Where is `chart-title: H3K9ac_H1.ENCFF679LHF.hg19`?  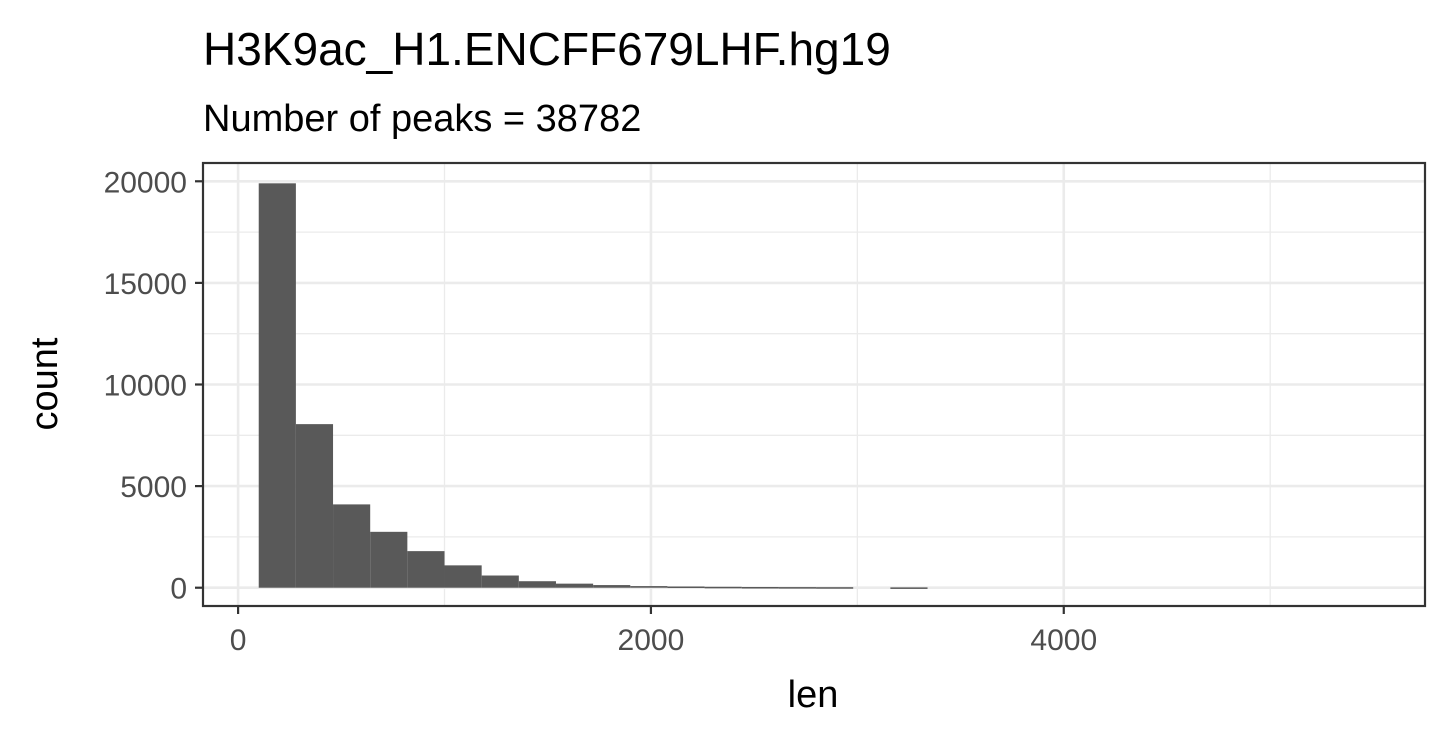
chart-title: H3K9ac_H1.ENCFF679LHF.hg19 is located at coordinates (547, 49).